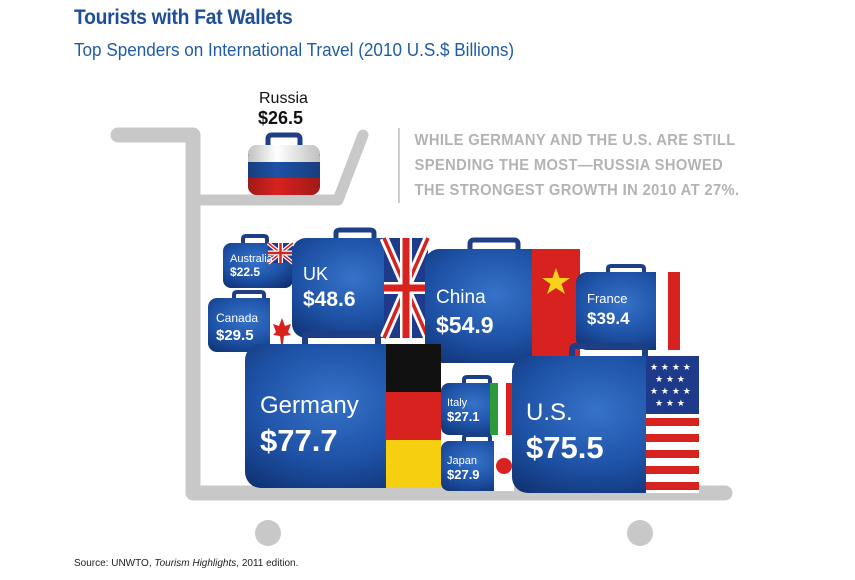 The image size is (855, 580). What do you see at coordinates (114, 563) in the screenshot?
I see `source-prefix: Source: UNWTO,` at bounding box center [114, 563].